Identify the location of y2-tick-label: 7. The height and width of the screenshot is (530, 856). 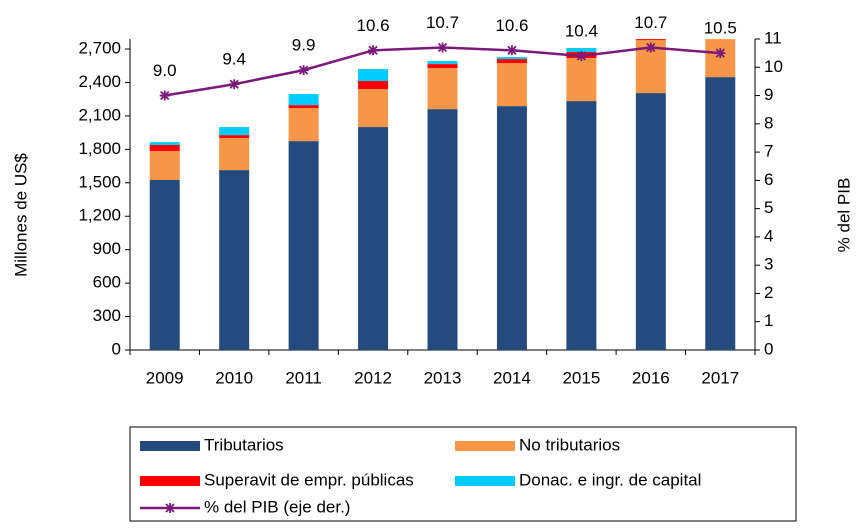
(768, 151).